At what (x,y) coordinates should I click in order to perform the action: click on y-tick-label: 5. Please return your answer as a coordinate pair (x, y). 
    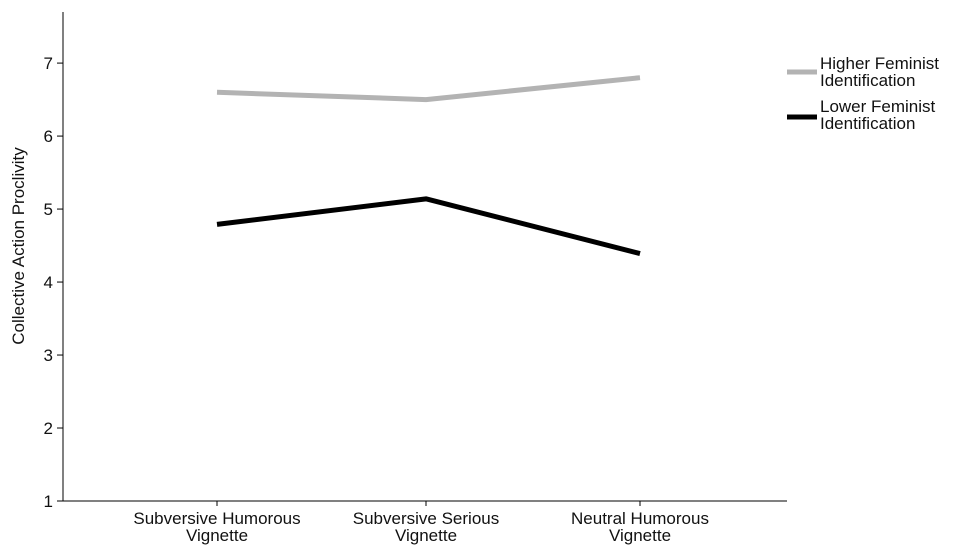
    Looking at the image, I should click on (48, 209).